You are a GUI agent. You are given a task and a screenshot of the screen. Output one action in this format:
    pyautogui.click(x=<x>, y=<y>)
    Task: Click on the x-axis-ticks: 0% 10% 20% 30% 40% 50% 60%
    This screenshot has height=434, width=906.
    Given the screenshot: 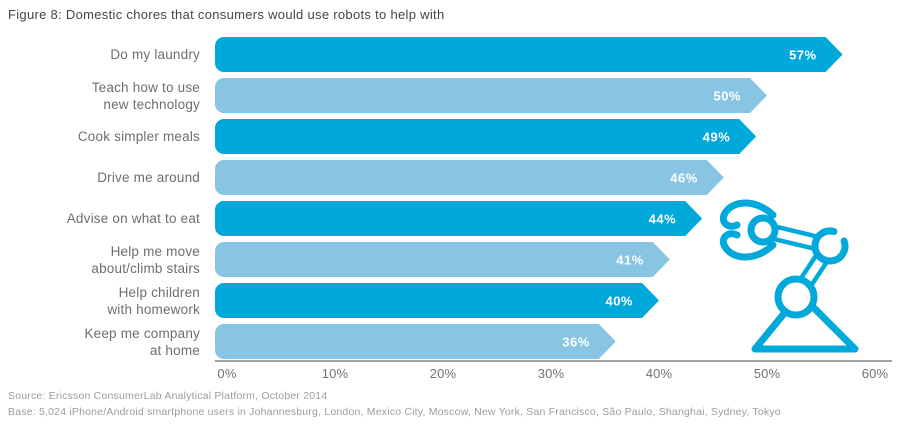 What is the action you would take?
    pyautogui.click(x=453, y=375)
    